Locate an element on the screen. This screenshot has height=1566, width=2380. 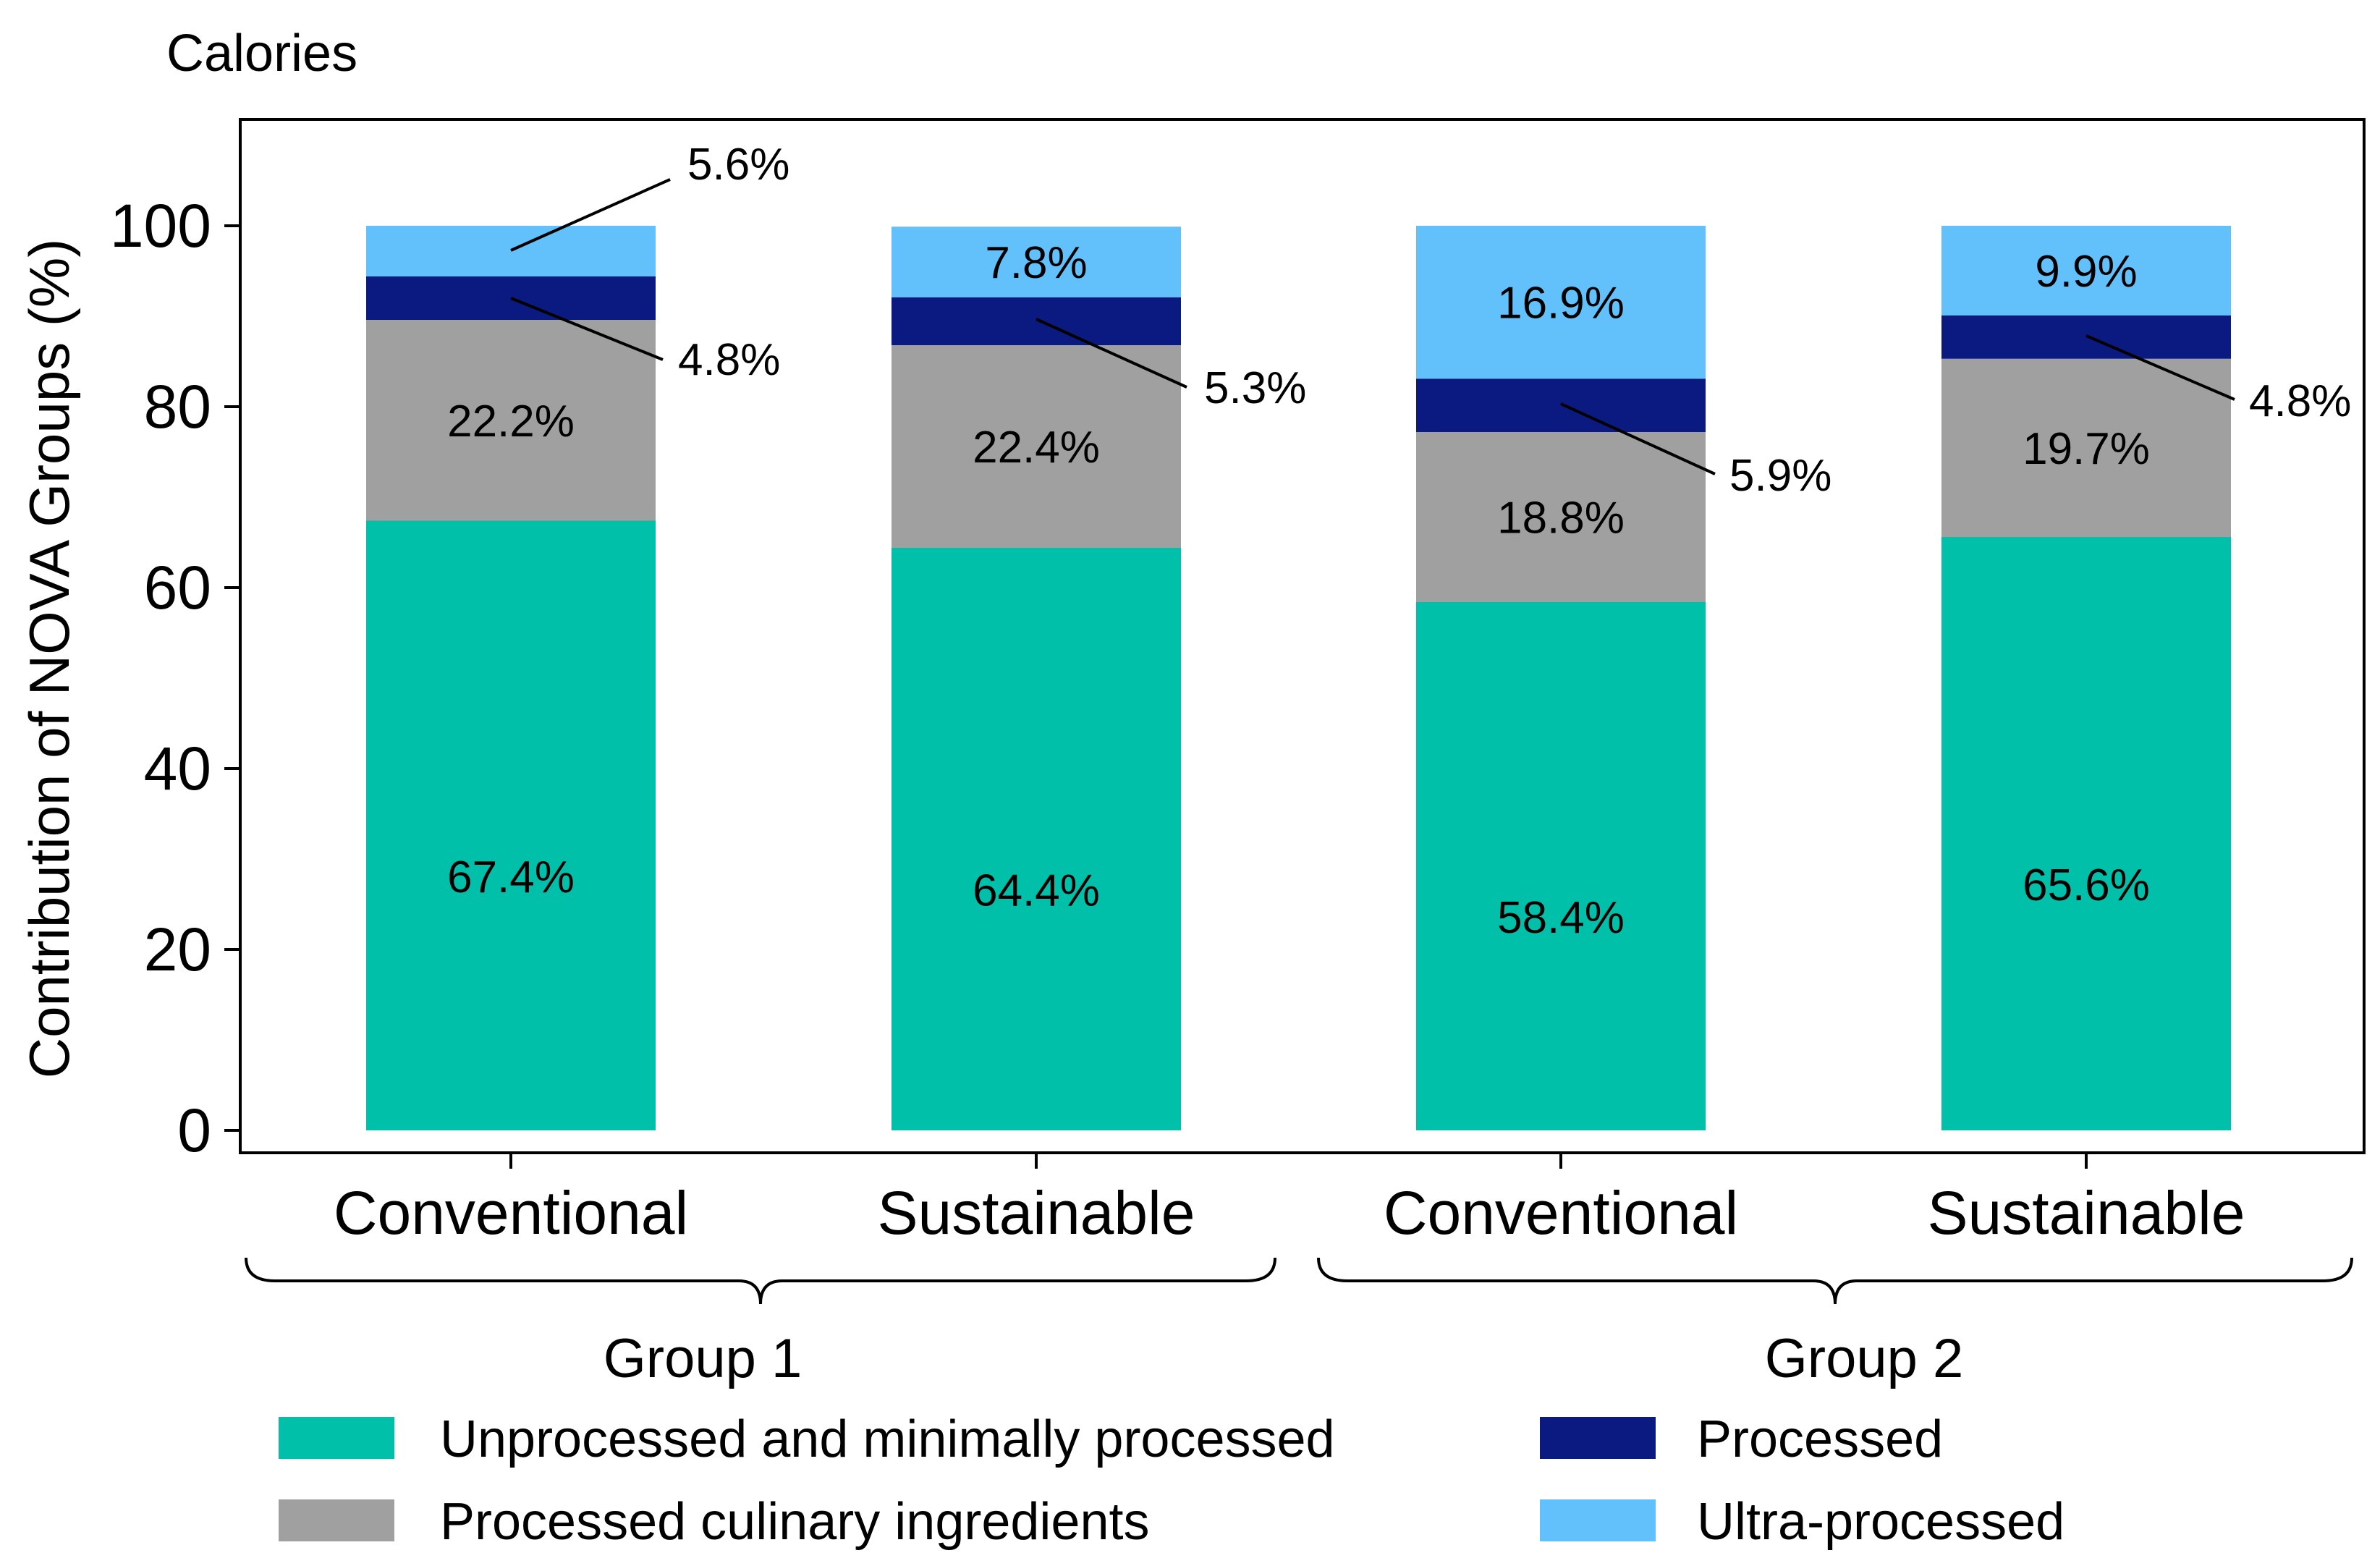
y-tick-label: 80 is located at coordinates (177, 407).